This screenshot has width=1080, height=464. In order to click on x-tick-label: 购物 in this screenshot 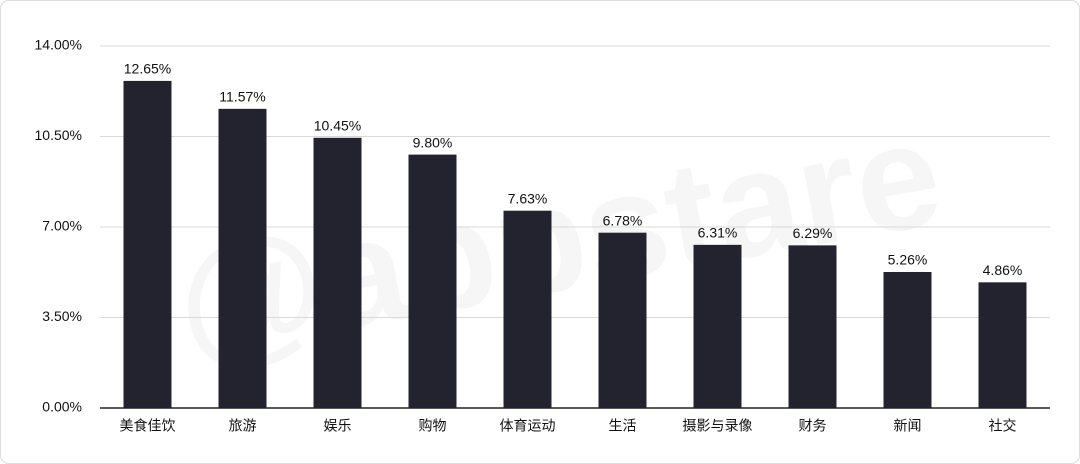, I will do `click(433, 426)`.